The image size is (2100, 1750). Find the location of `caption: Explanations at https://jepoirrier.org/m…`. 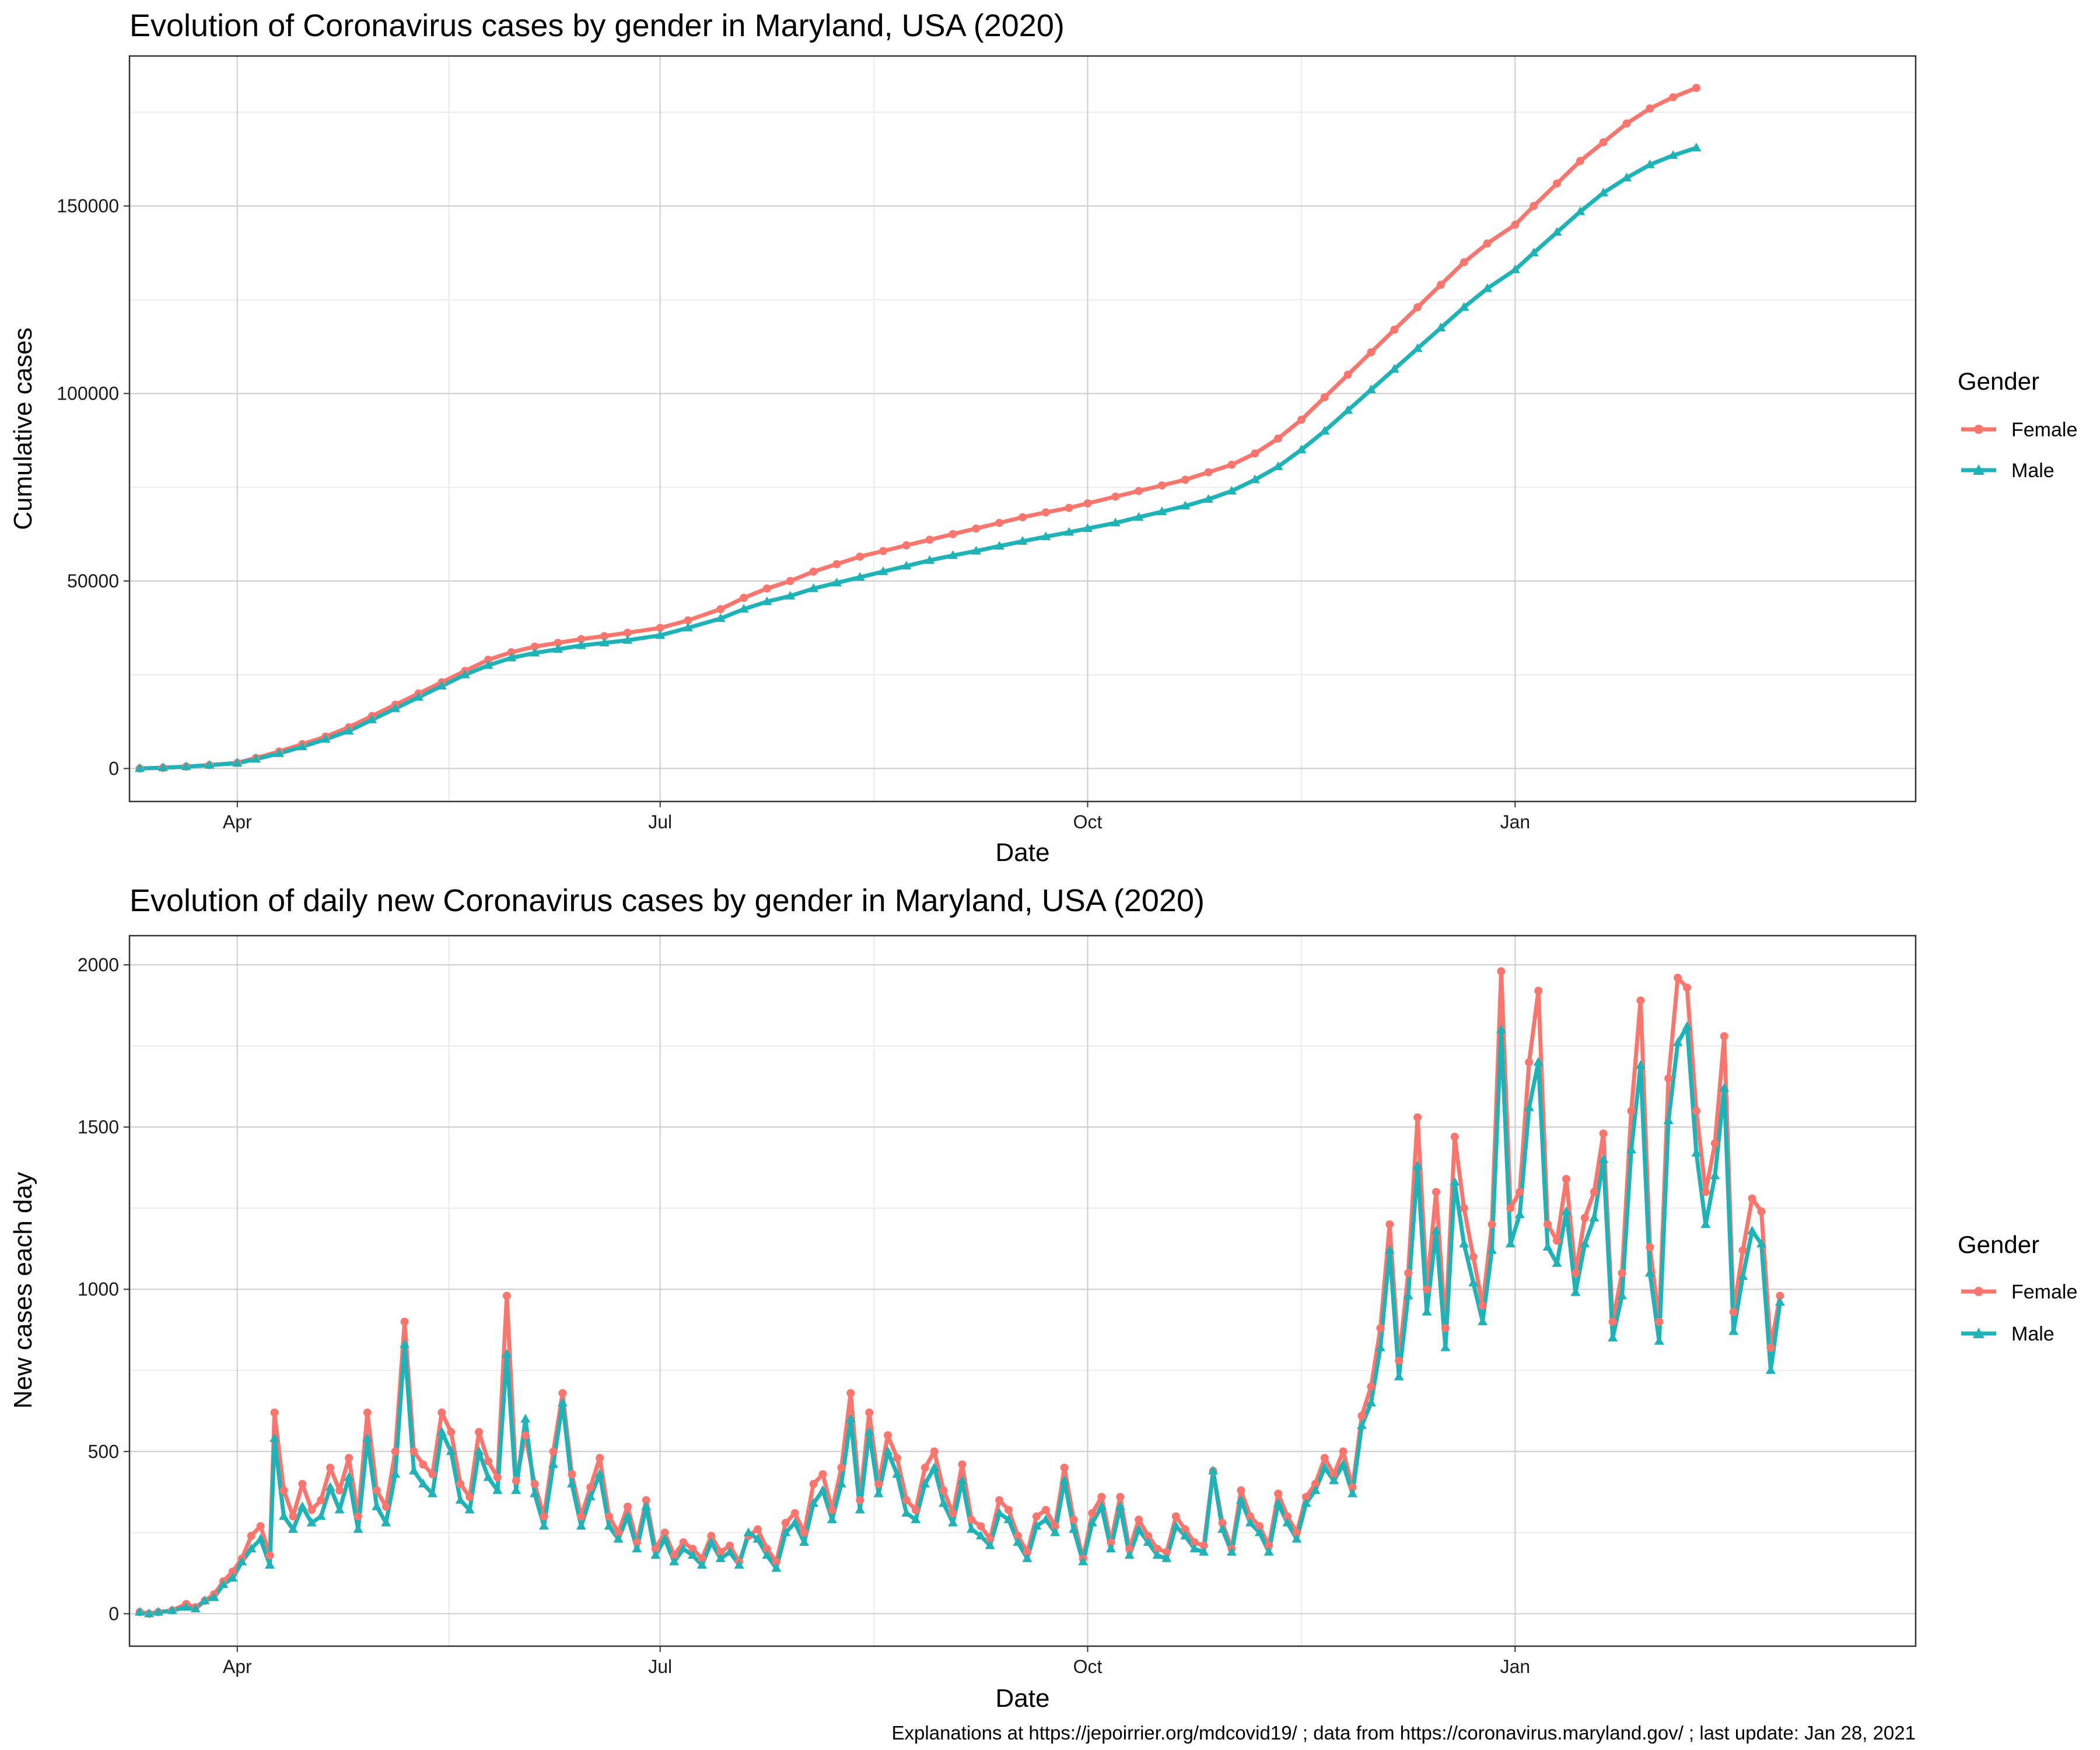

caption: Explanations at https://jepoirrier.org/m… is located at coordinates (1404, 1733).